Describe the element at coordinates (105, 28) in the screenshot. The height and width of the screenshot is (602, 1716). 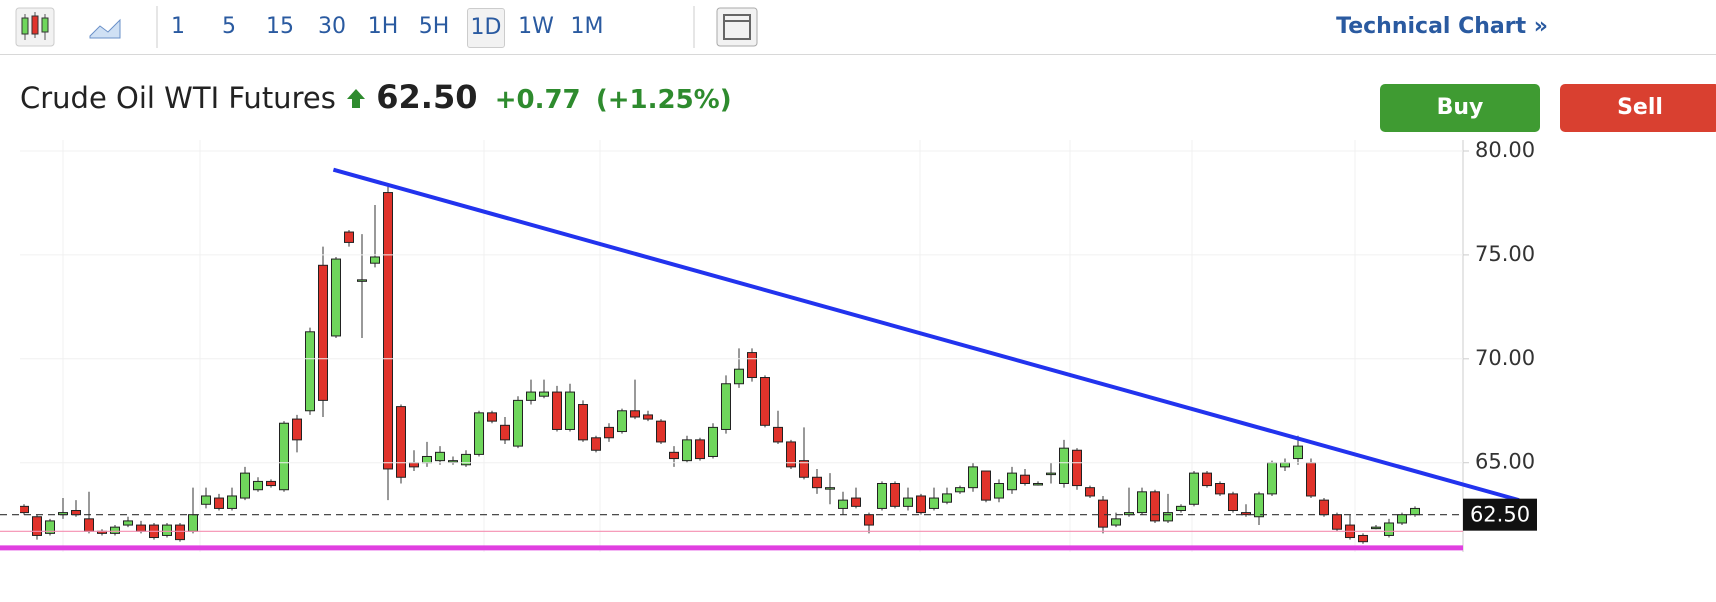
I see `area-icon` at that location.